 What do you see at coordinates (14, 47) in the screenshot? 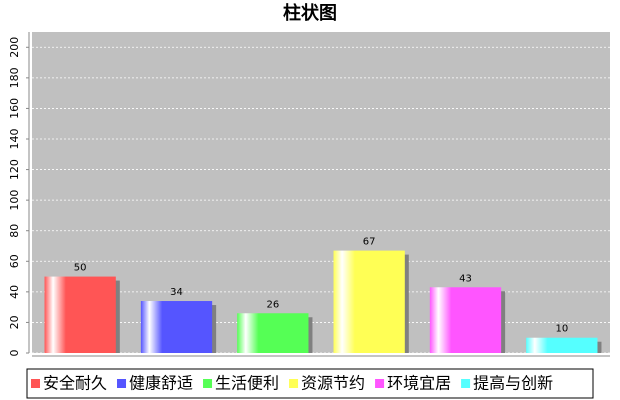
I see `y-tick-label: 200` at bounding box center [14, 47].